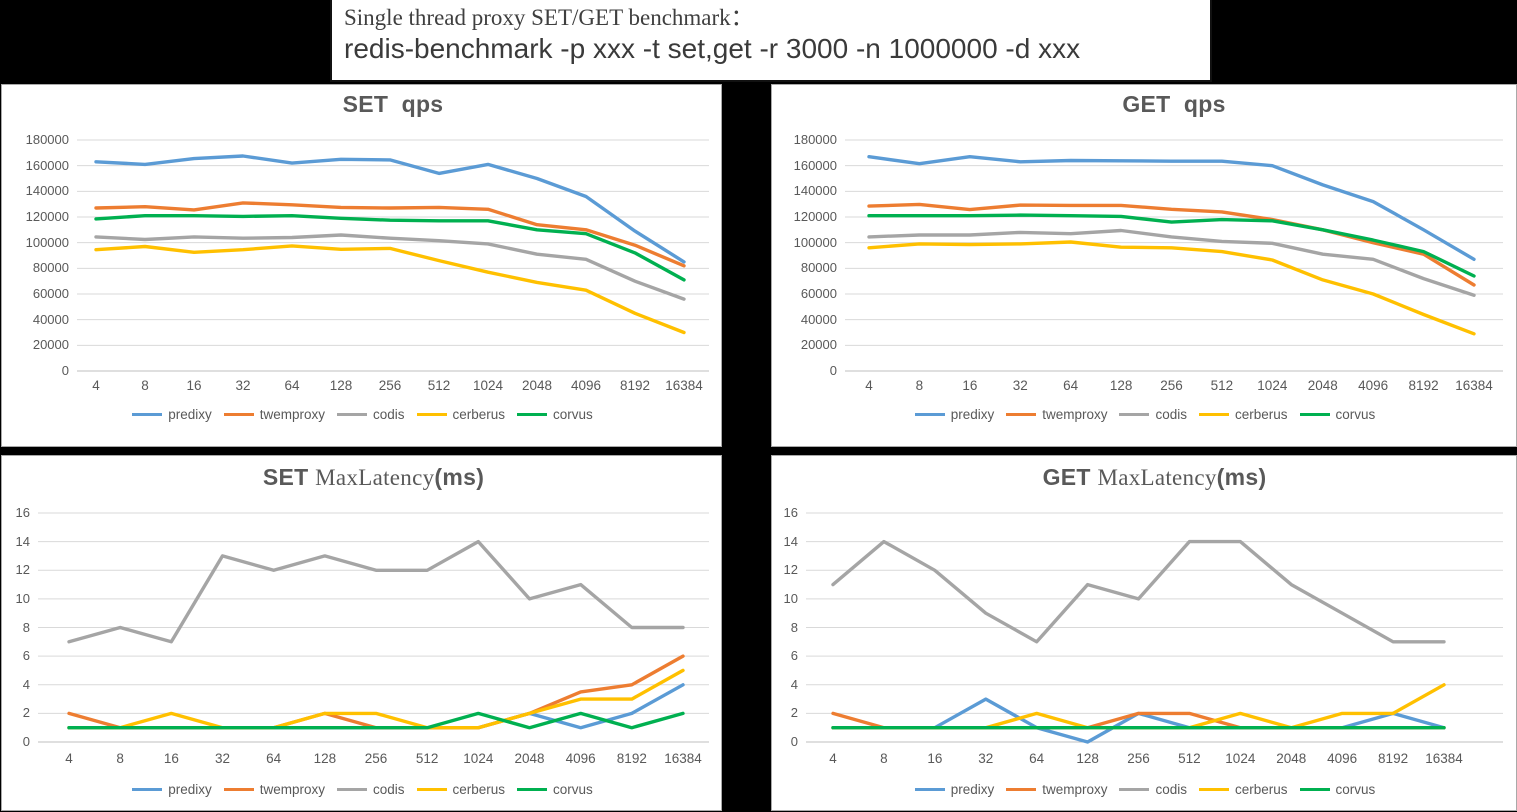 Image resolution: width=1517 pixels, height=812 pixels. I want to click on set-qps-legend: predixy twemproxy codis cerberus corvus, so click(362, 414).